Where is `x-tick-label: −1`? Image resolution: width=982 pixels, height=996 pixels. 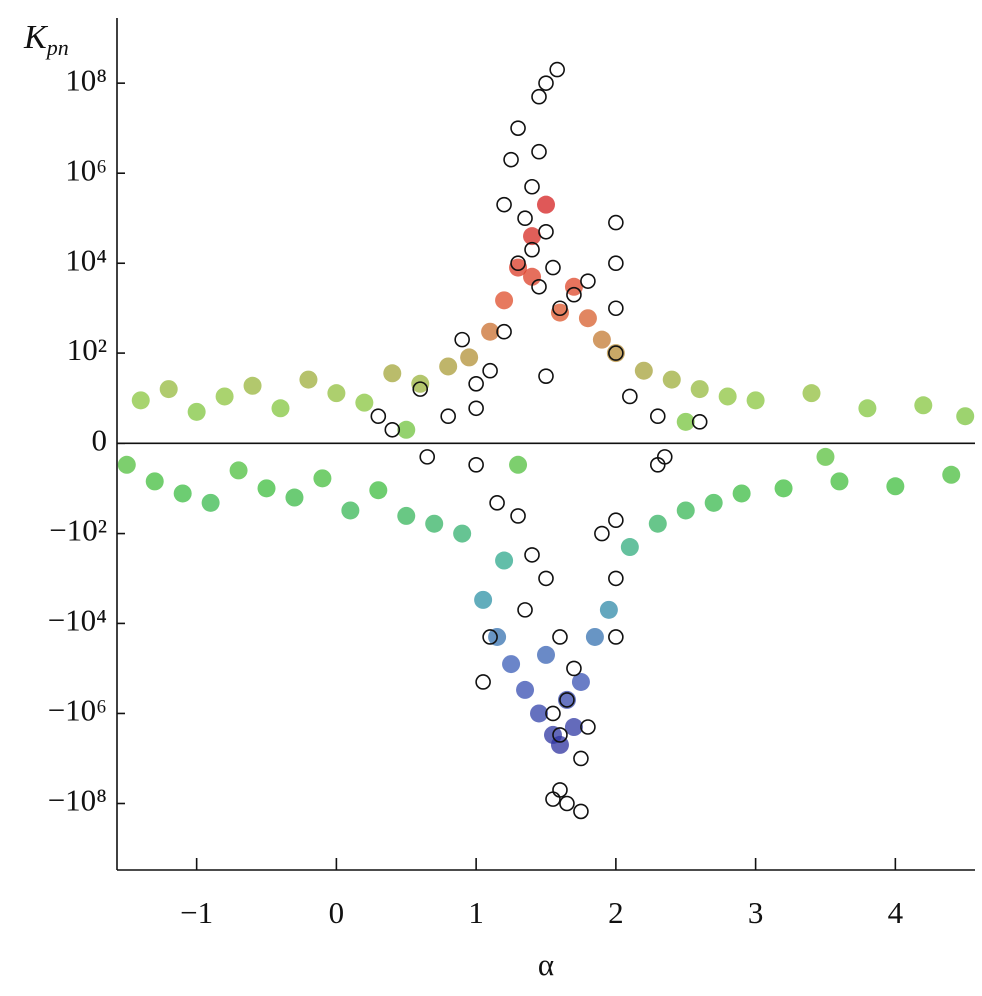 x-tick-label: −1 is located at coordinates (196, 912).